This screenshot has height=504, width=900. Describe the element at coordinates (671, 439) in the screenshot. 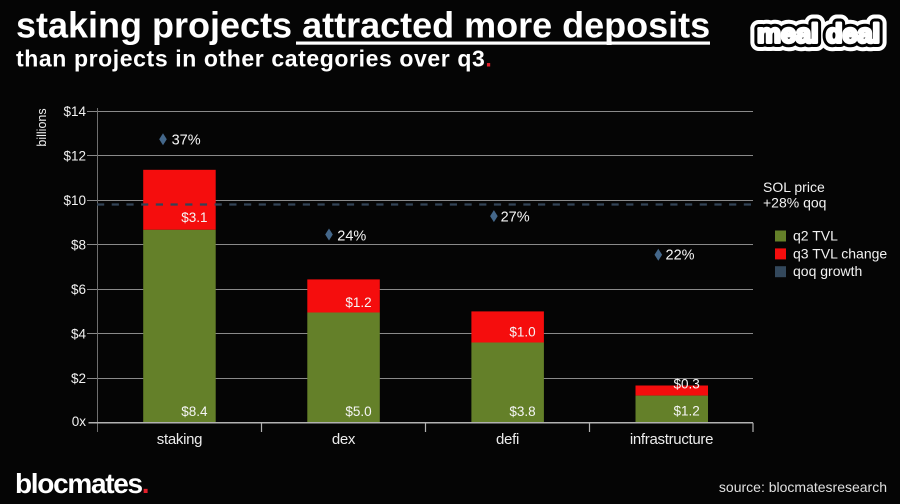

I see `svg-text: infrastructure` at that location.